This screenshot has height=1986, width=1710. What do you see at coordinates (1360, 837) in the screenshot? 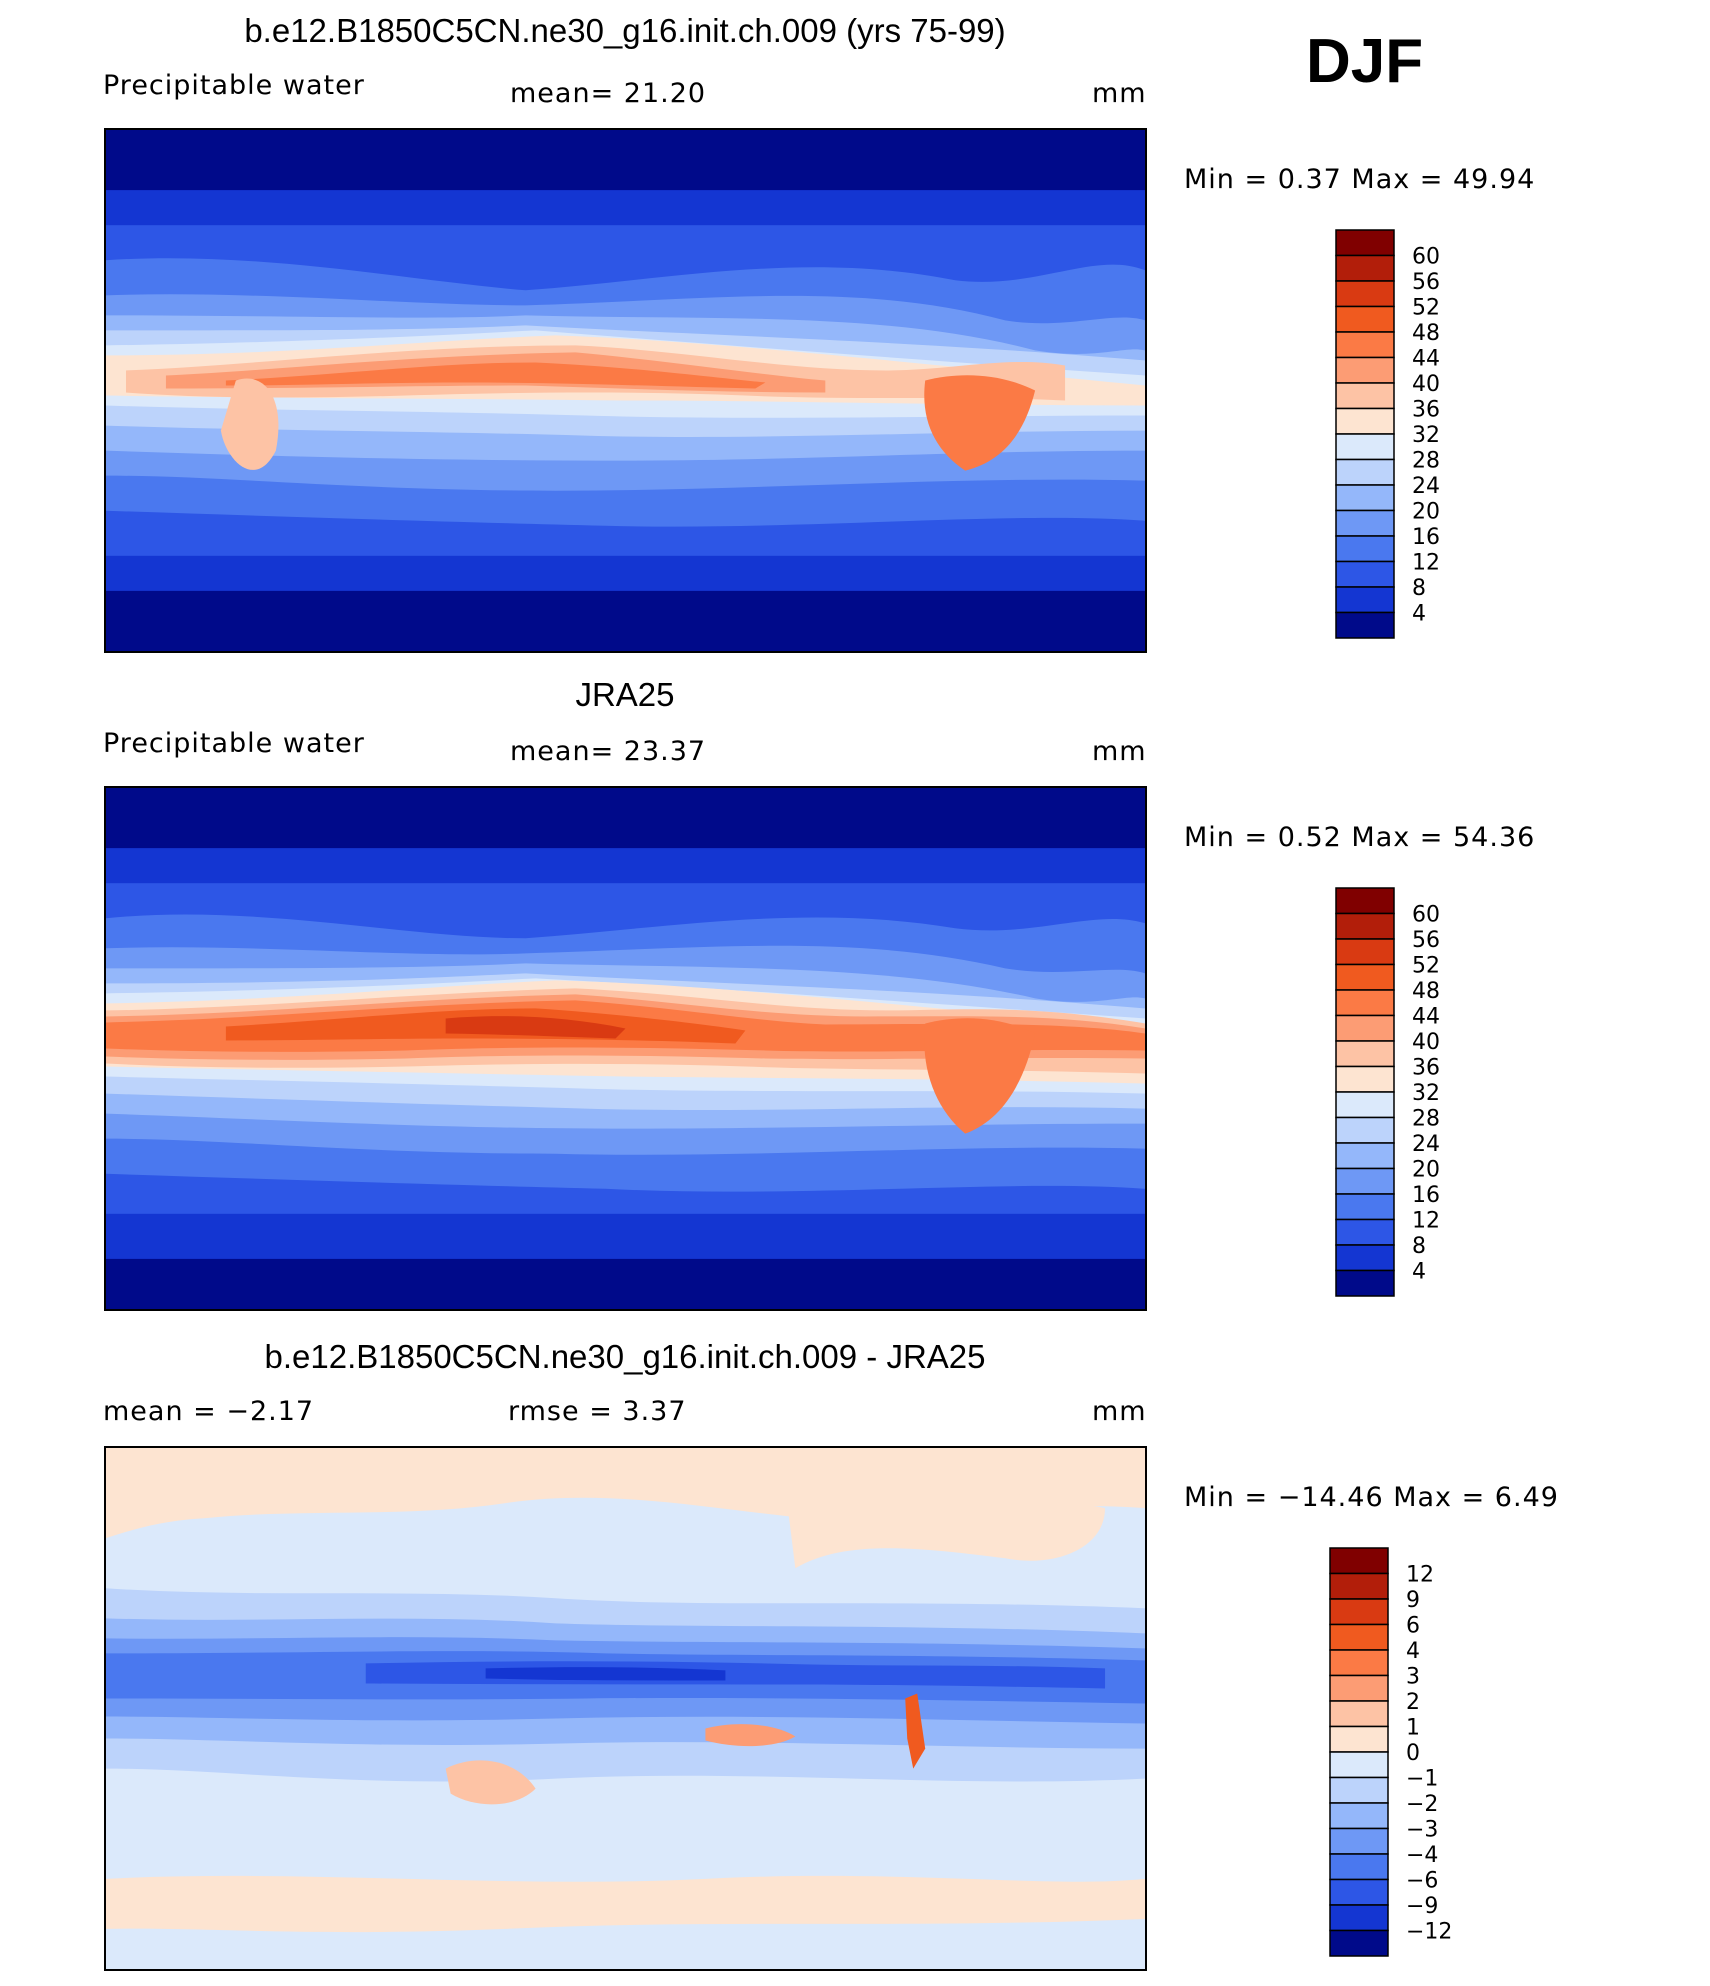
I see `panel-2-minmax: Min = 0.52 Max = 54.36` at bounding box center [1360, 837].